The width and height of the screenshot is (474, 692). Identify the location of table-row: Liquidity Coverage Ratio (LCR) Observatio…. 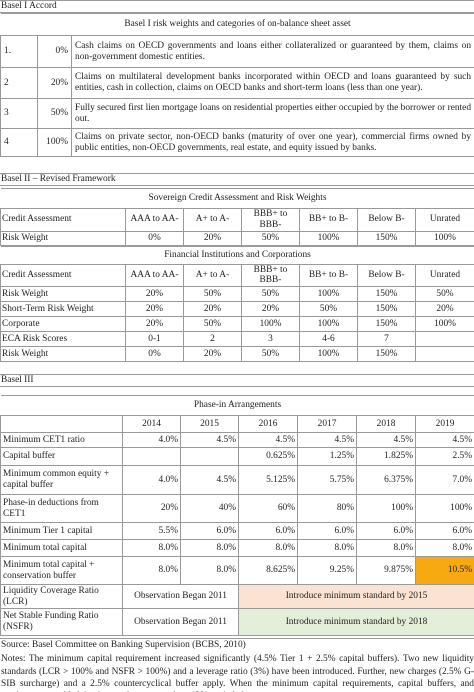
(237, 597).